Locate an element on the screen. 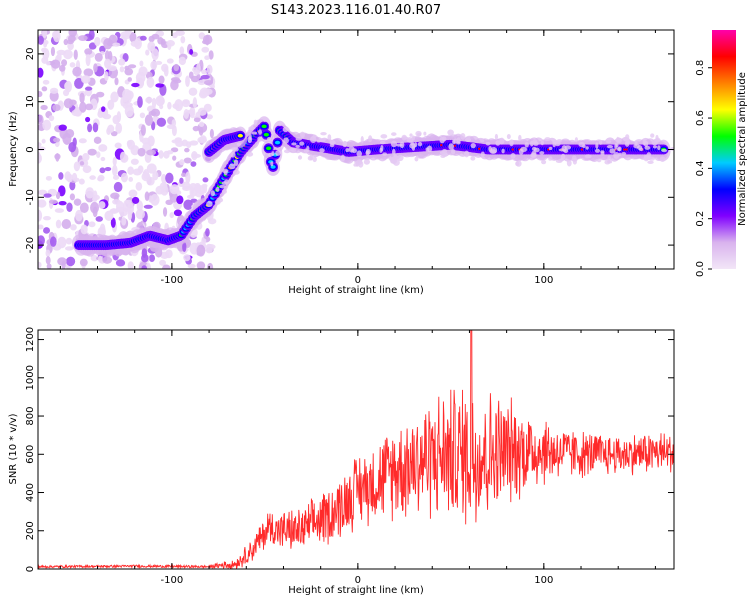 This screenshot has height=600, width=750. figure-title: S143.2023.116.01.40.R07 is located at coordinates (356, 10).